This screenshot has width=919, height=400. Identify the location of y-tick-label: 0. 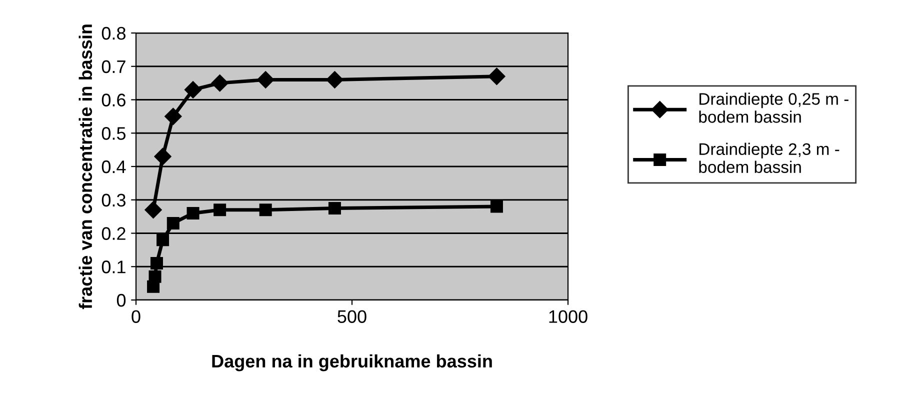
(121, 300).